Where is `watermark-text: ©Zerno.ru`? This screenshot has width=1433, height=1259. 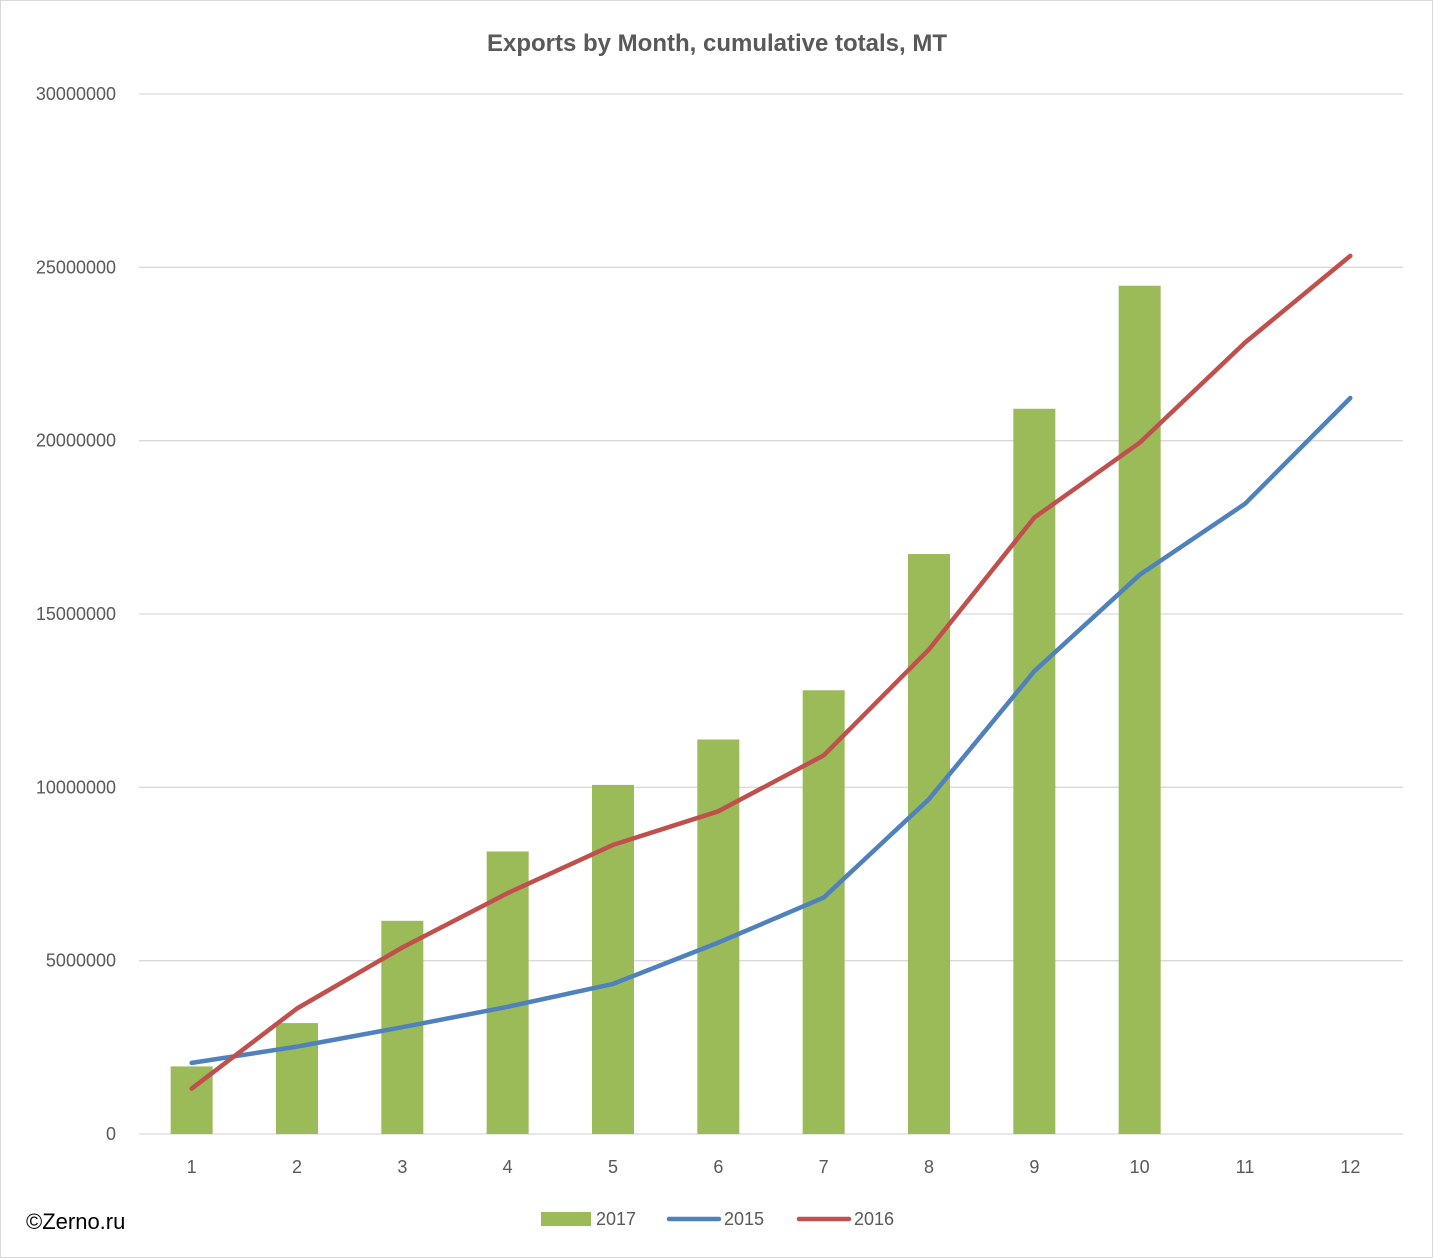
watermark-text: ©Zerno.ru is located at coordinates (75, 1221).